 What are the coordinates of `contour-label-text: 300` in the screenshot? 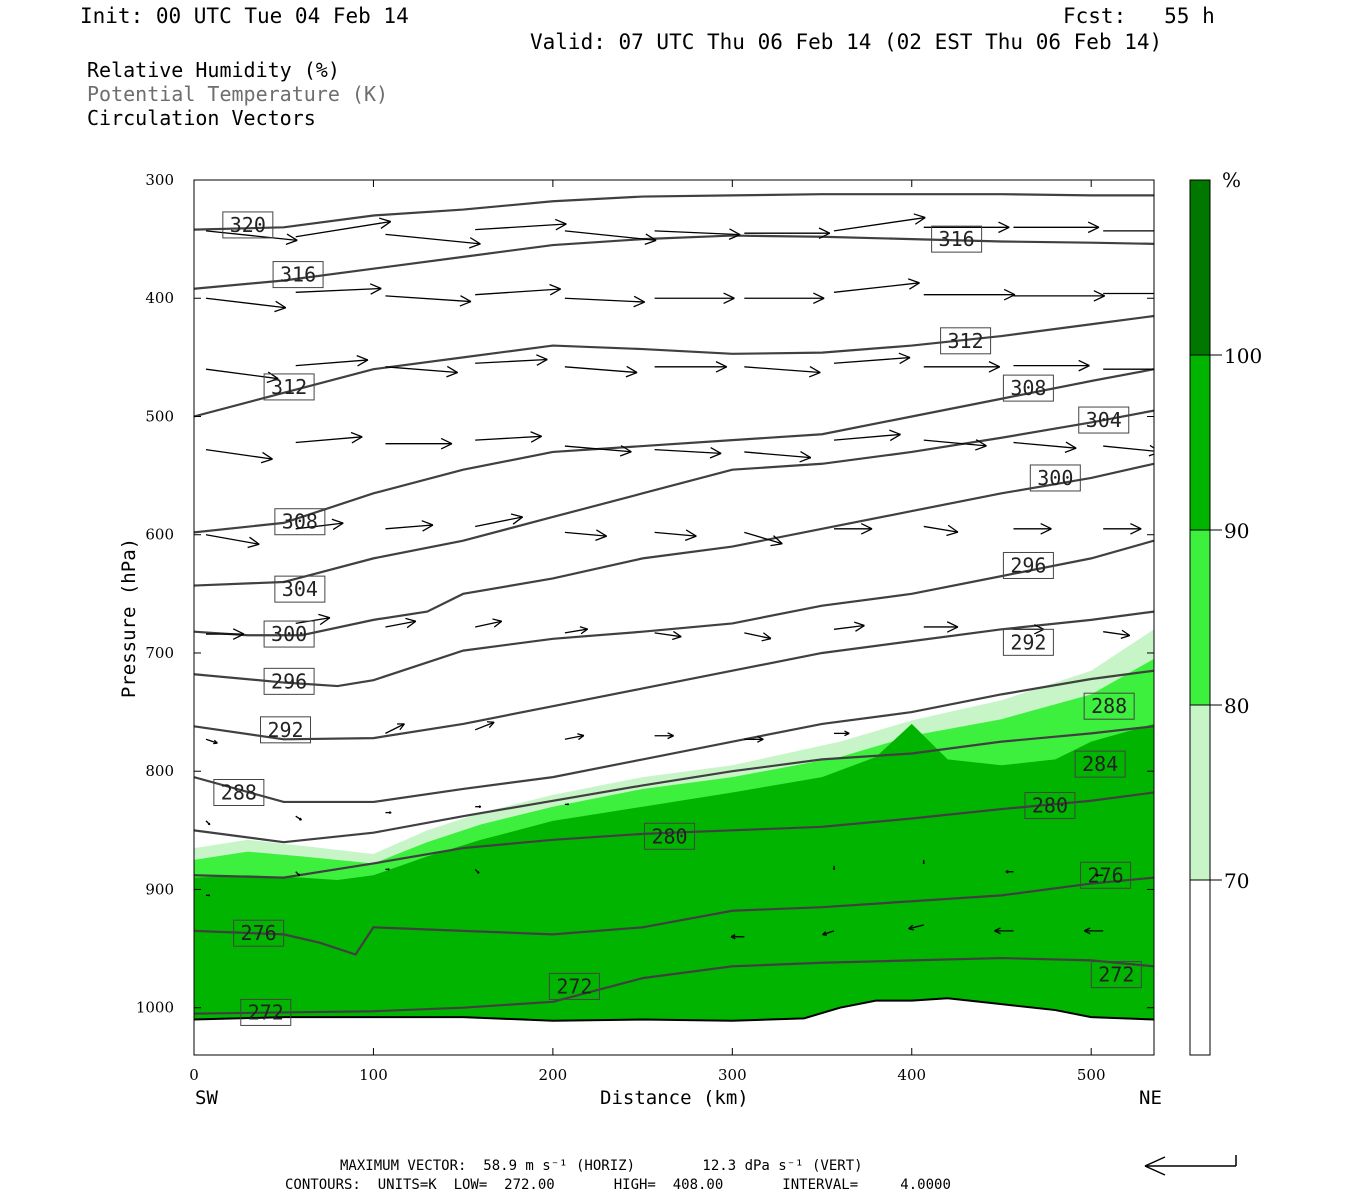 It's located at (289, 634).